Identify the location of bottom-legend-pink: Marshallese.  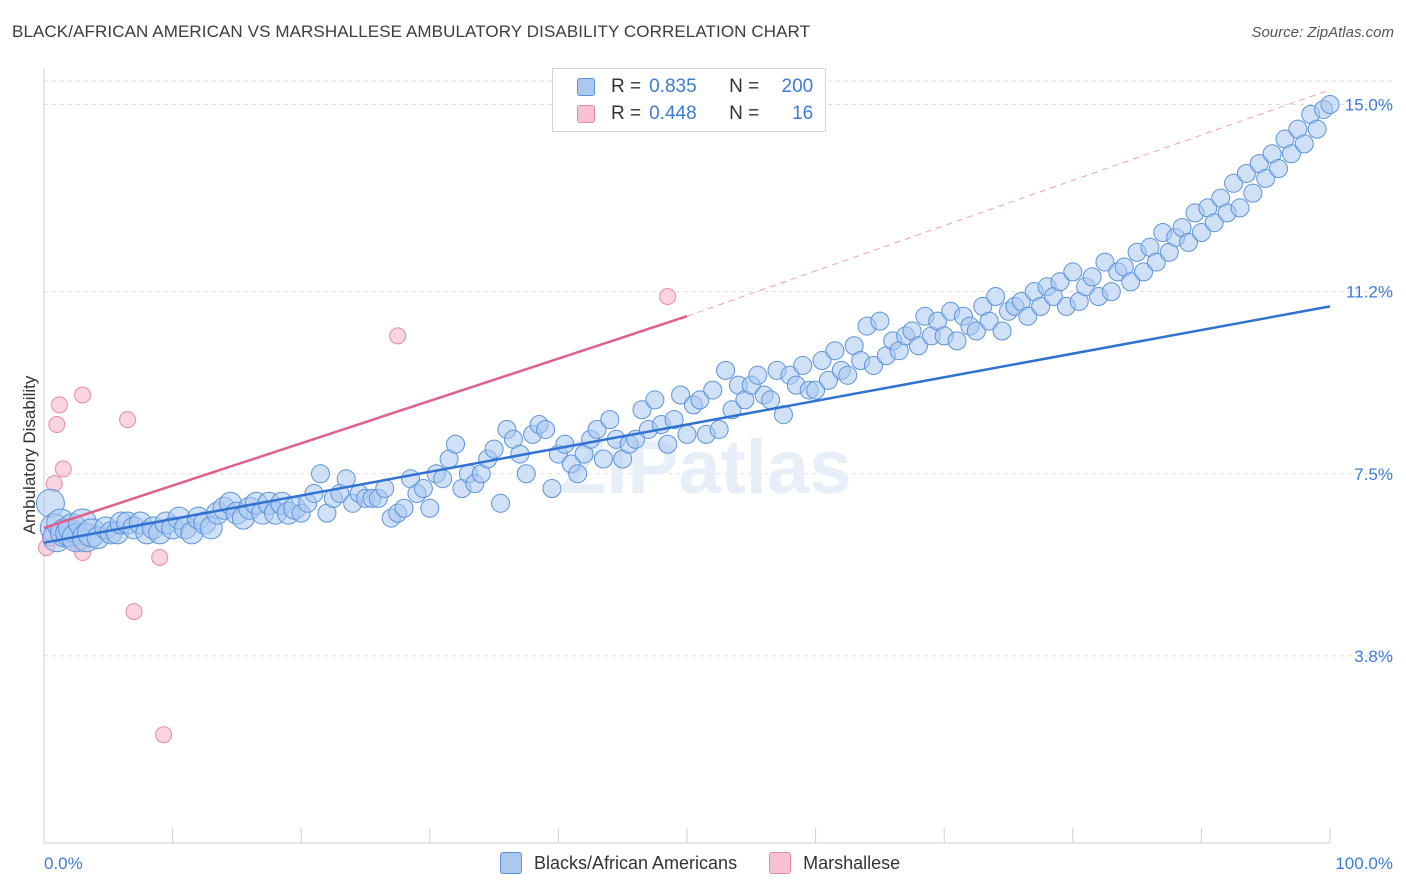
(834, 863).